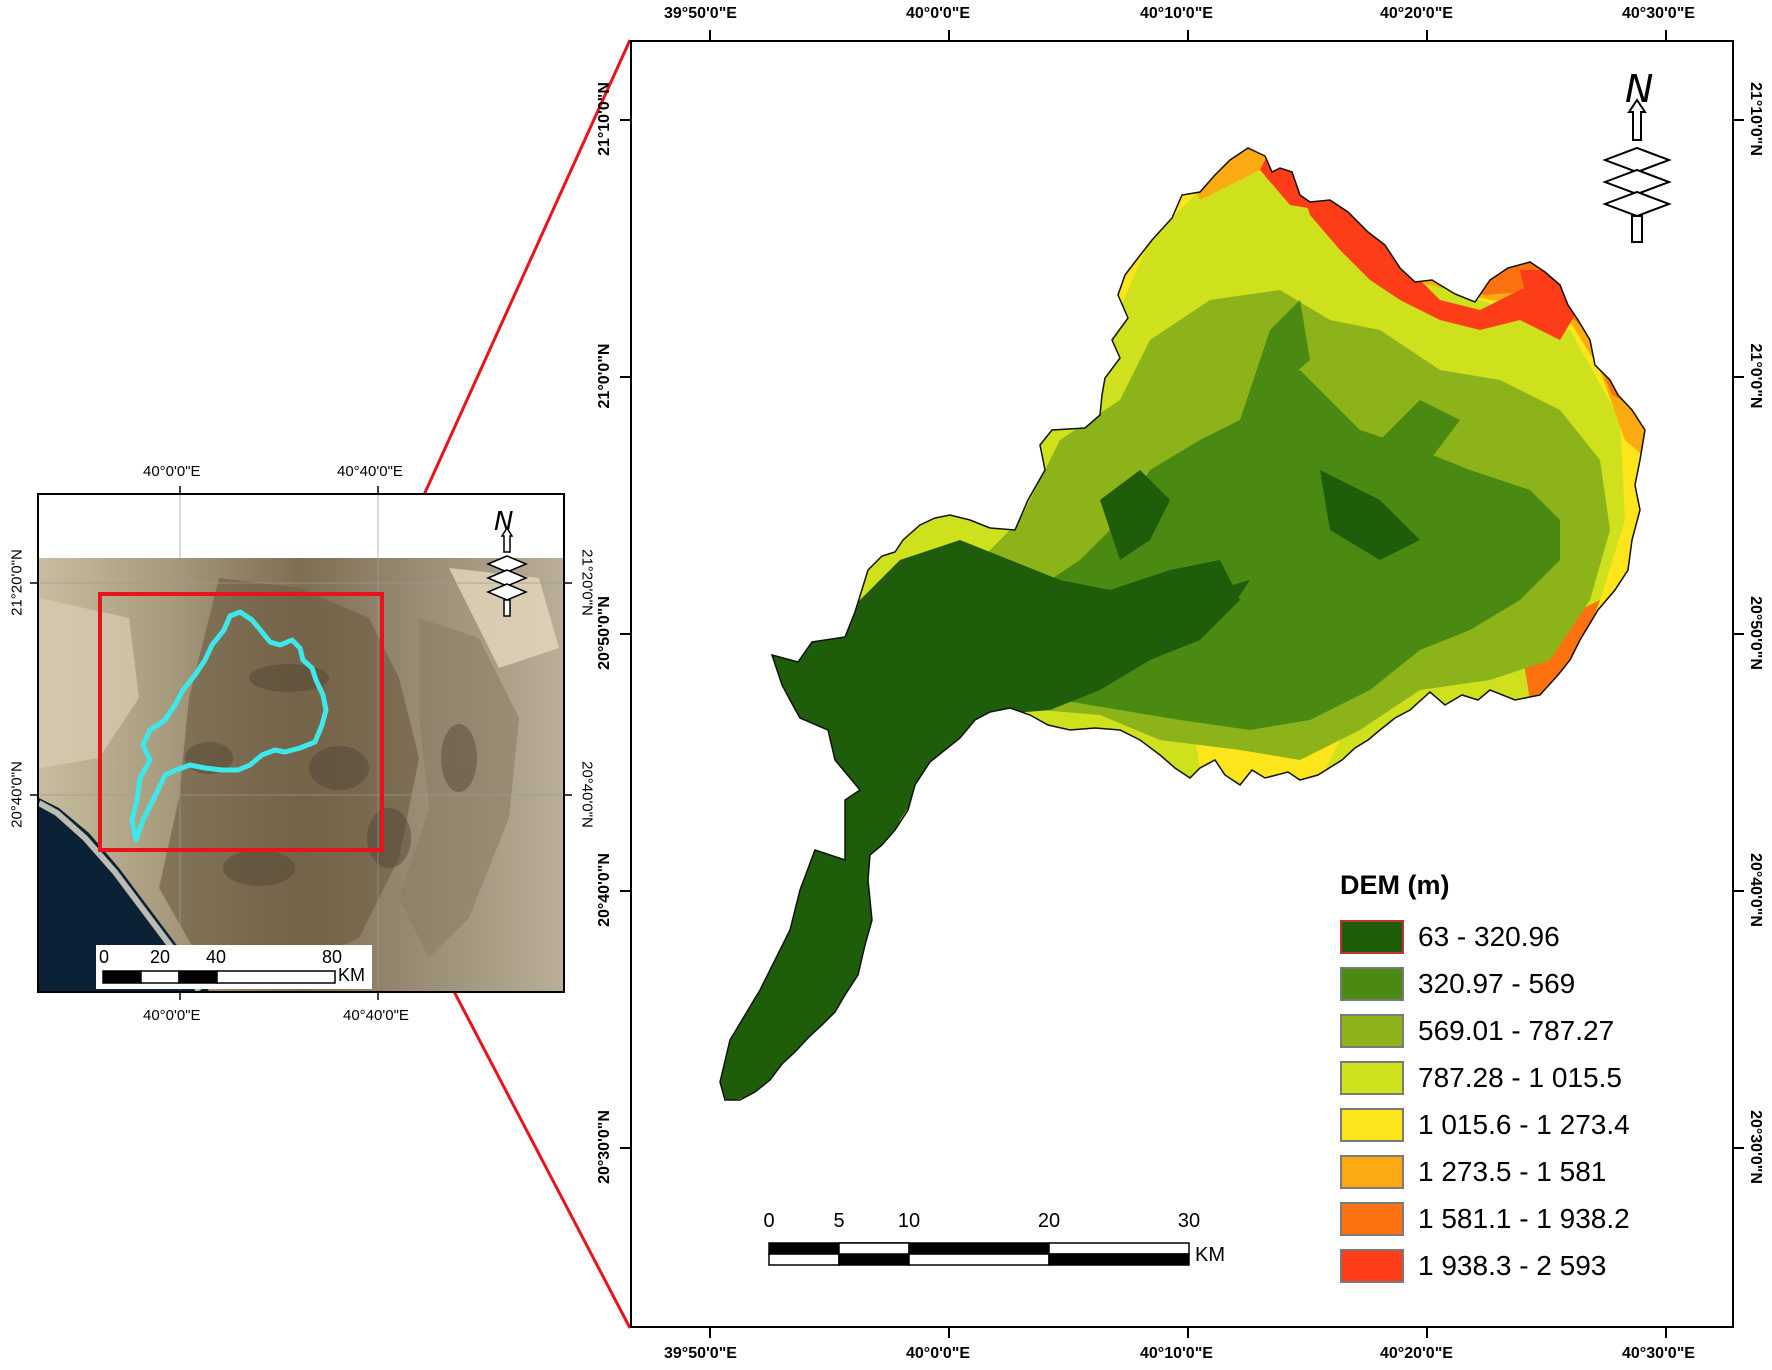 This screenshot has width=1772, height=1370. What do you see at coordinates (104, 957) in the screenshot?
I see `inset-scale-tick: 0` at bounding box center [104, 957].